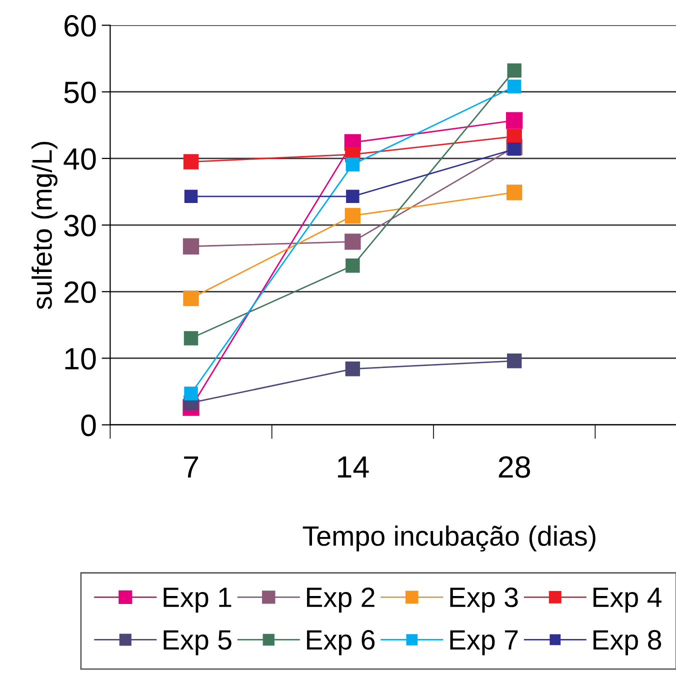 The image size is (676, 683). I want to click on y-tick-label: 40, so click(80, 159).